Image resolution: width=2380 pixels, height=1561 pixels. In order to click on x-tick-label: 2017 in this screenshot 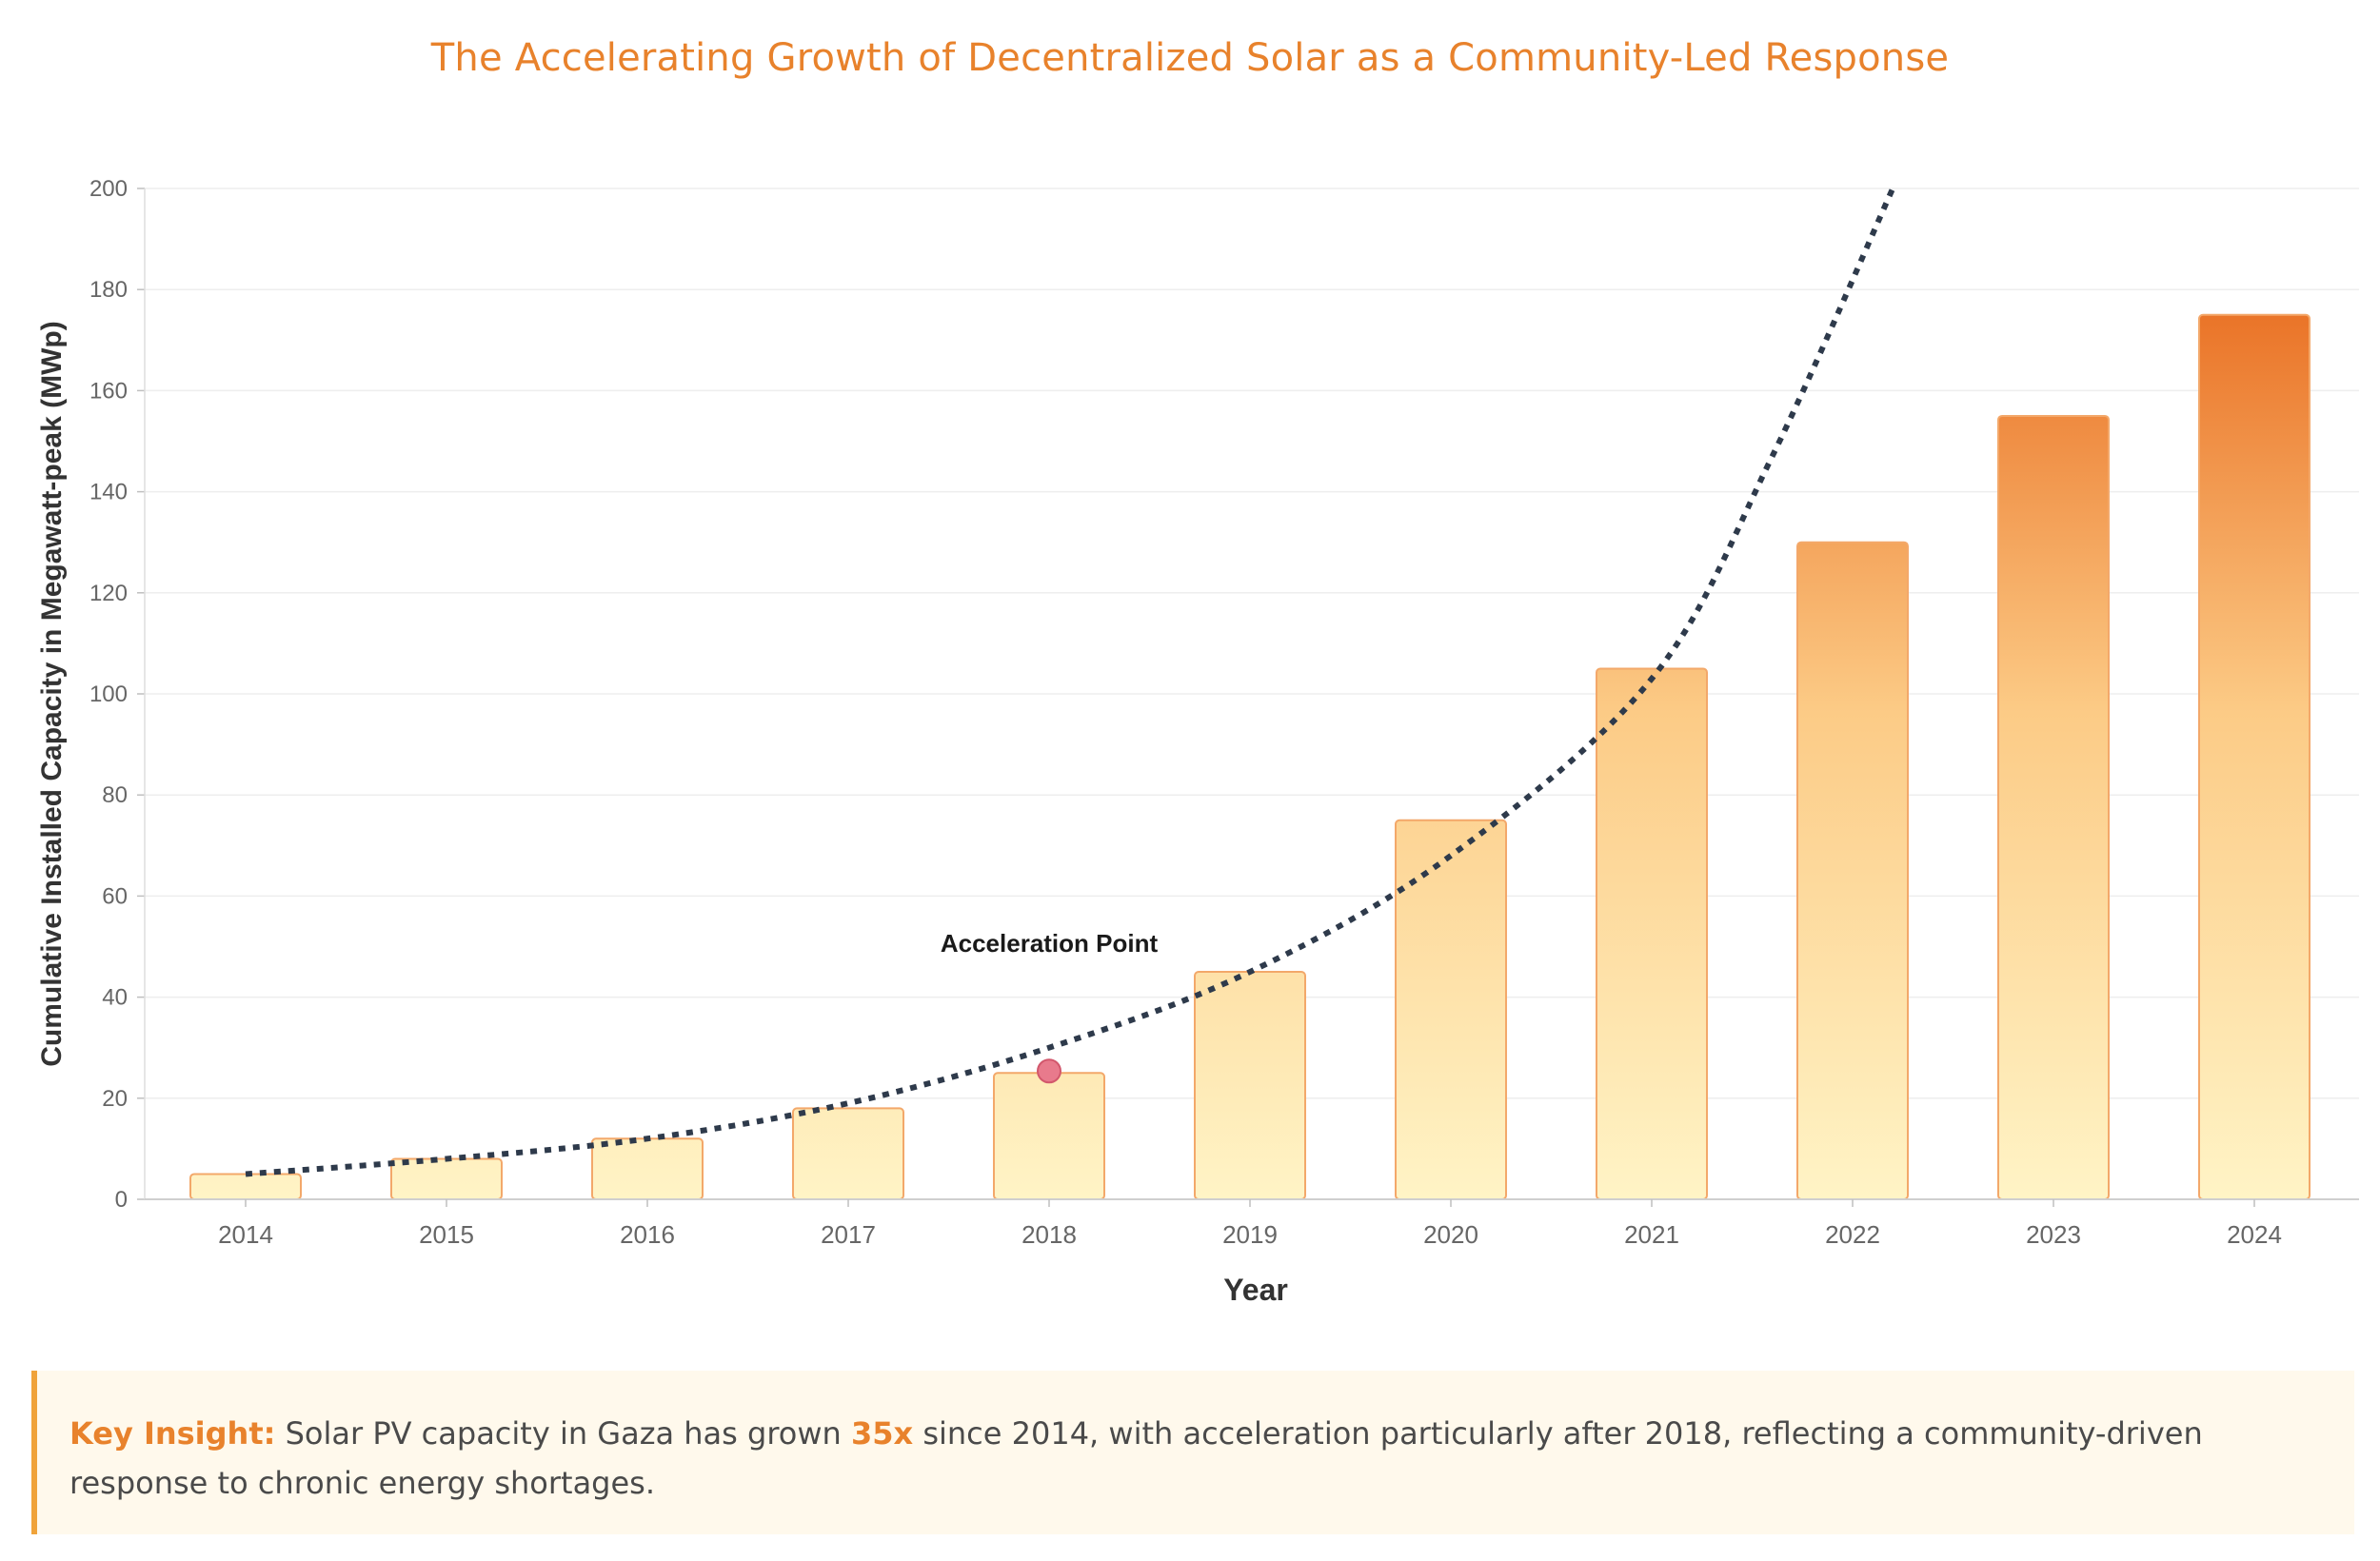, I will do `click(848, 1234)`.